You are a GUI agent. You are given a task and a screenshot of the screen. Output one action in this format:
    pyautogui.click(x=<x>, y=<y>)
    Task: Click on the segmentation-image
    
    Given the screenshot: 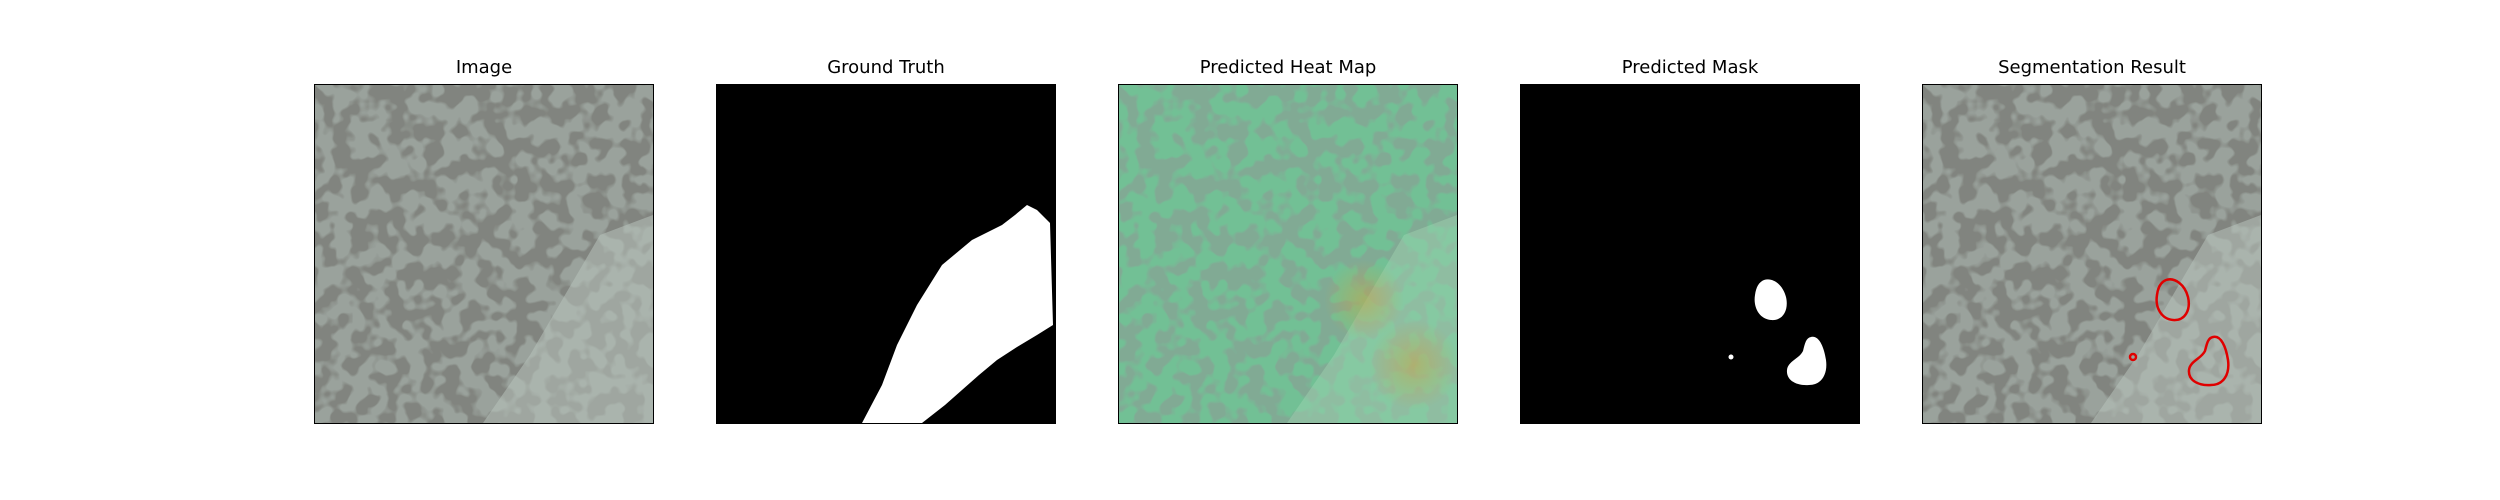 What is the action you would take?
    pyautogui.click(x=2092, y=254)
    